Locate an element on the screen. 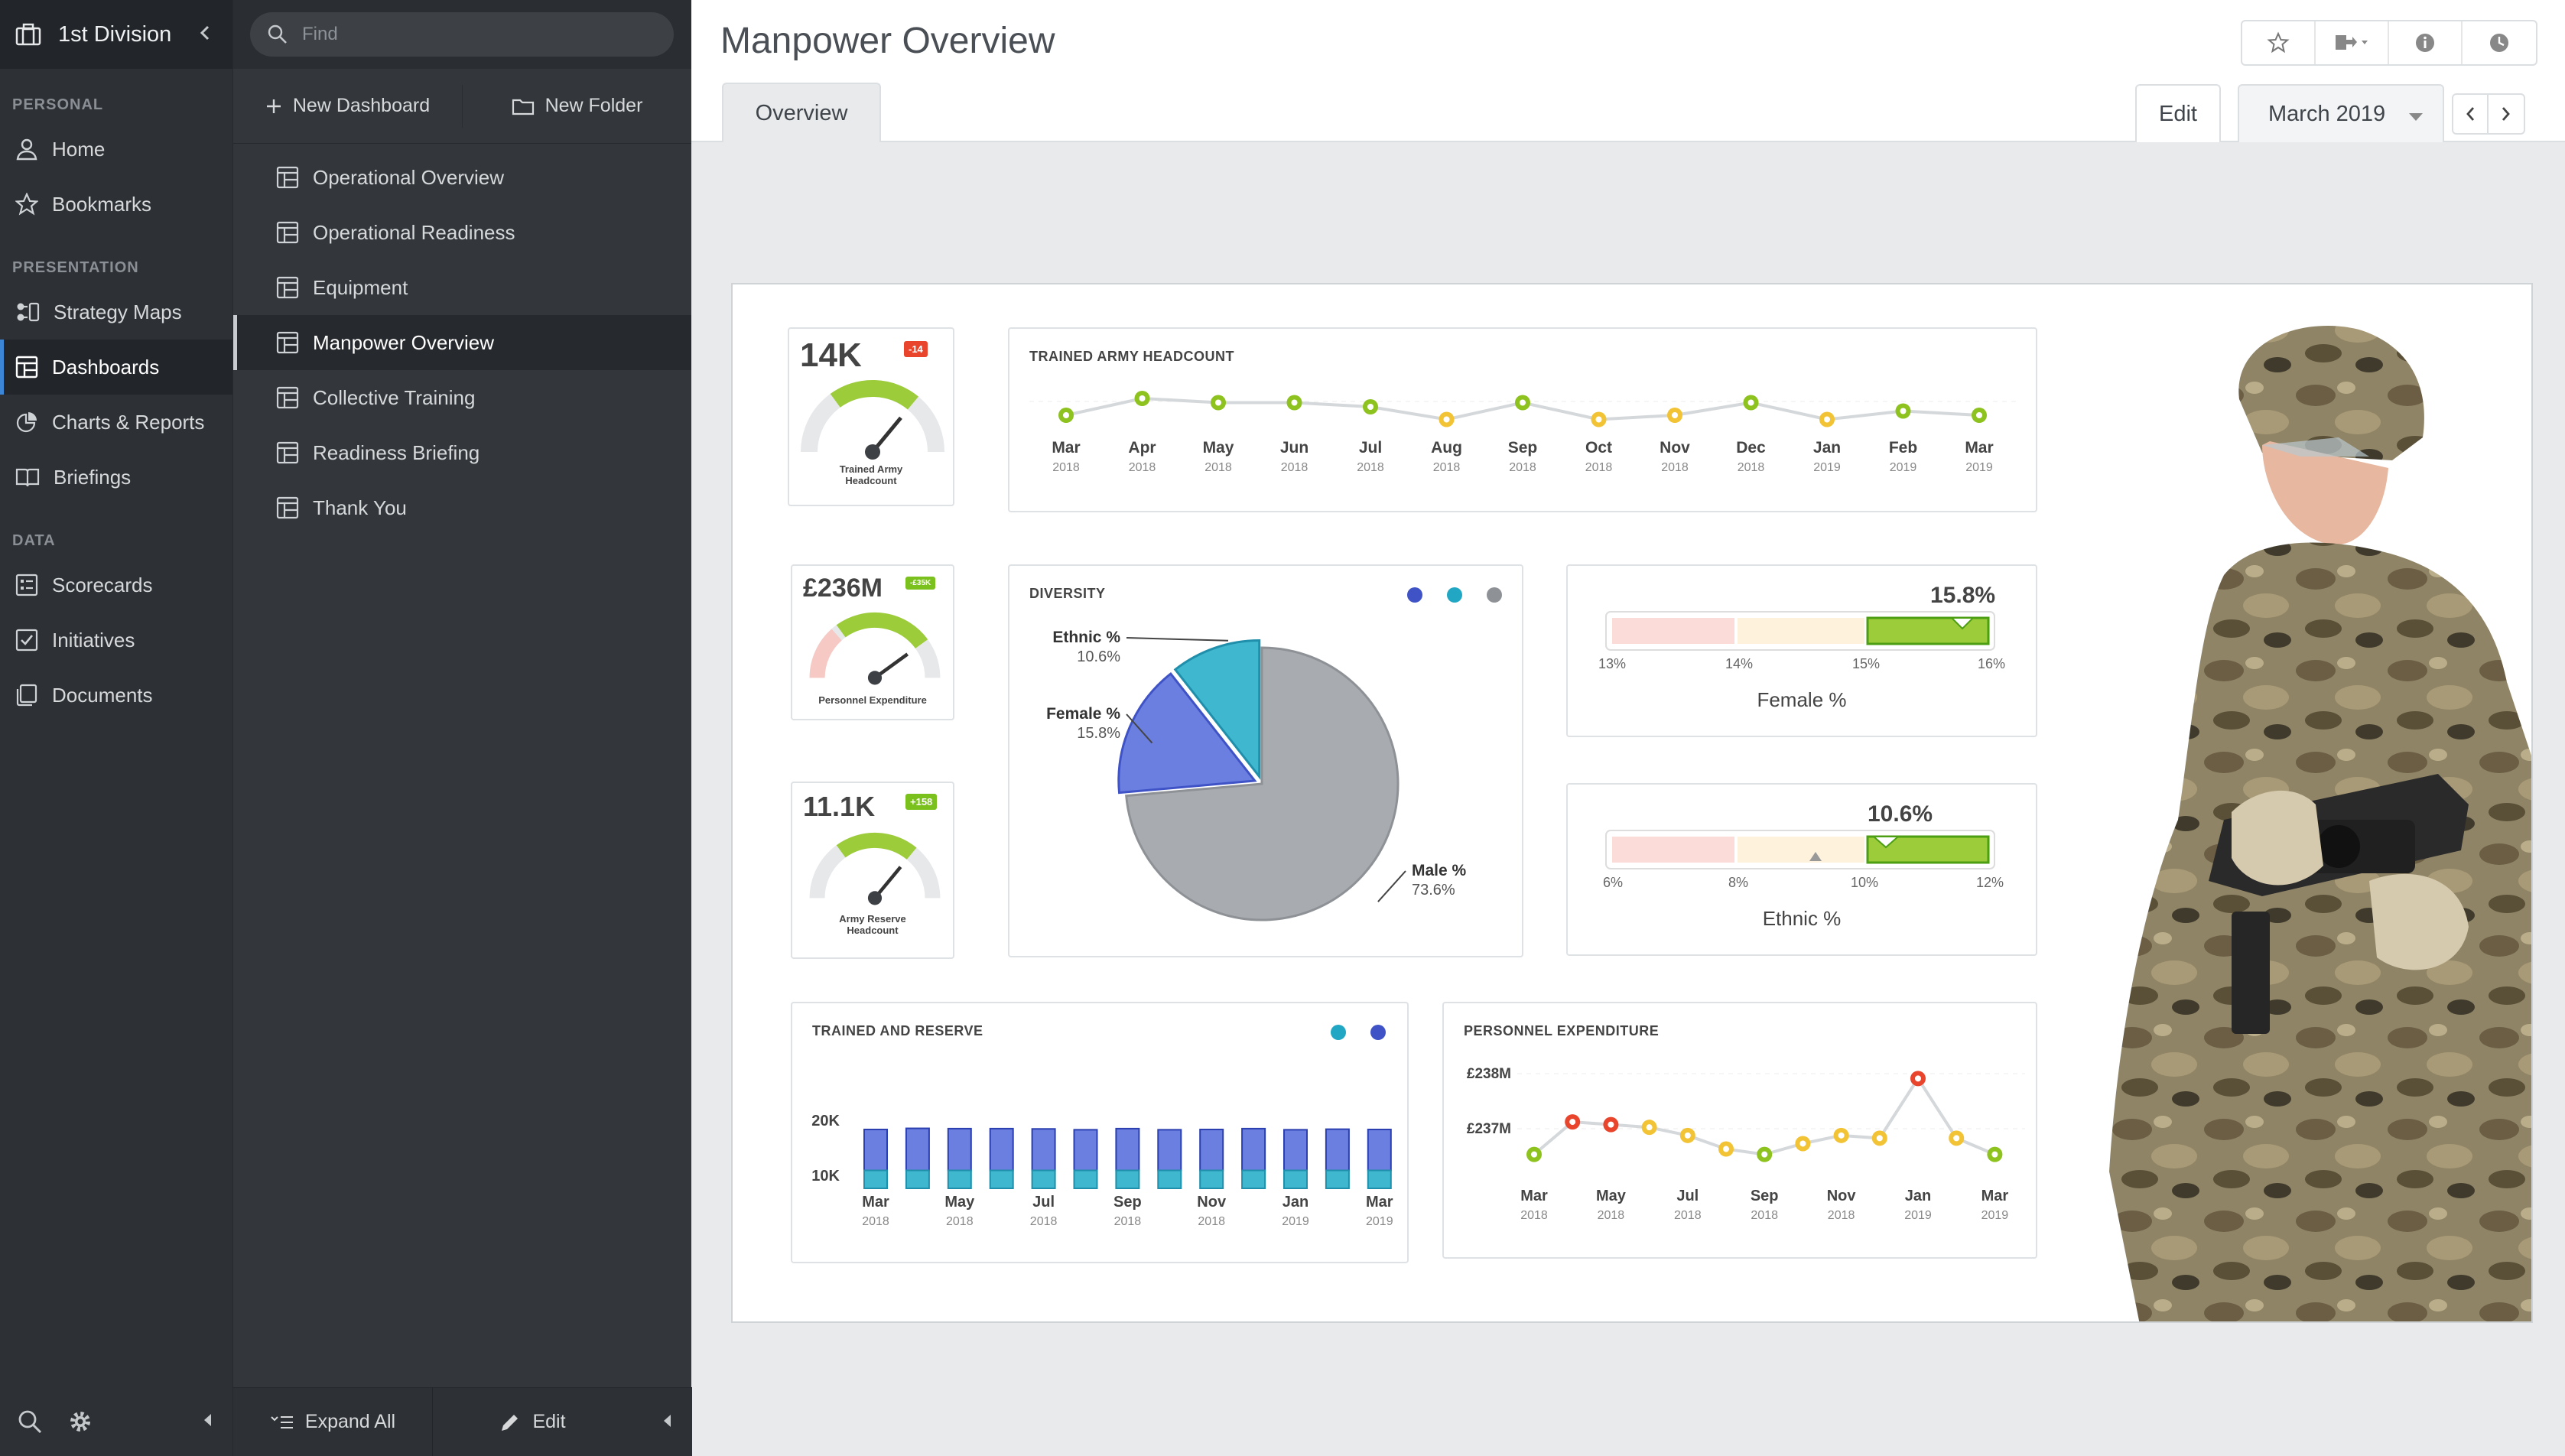 The height and width of the screenshot is (1456, 2565). prev-period-button is located at coordinates (2471, 114).